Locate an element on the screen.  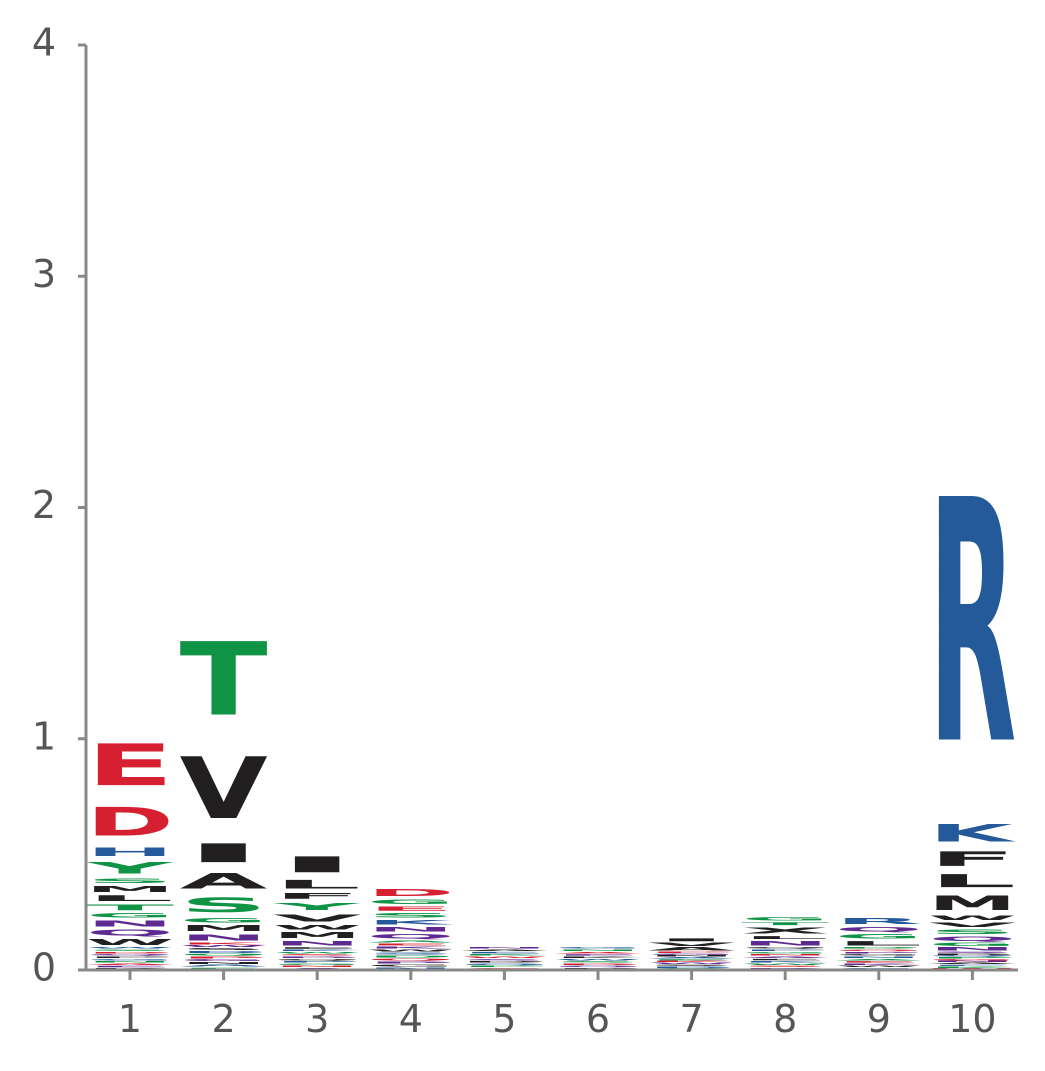
x-tick-label: 10 is located at coordinates (972, 1019).